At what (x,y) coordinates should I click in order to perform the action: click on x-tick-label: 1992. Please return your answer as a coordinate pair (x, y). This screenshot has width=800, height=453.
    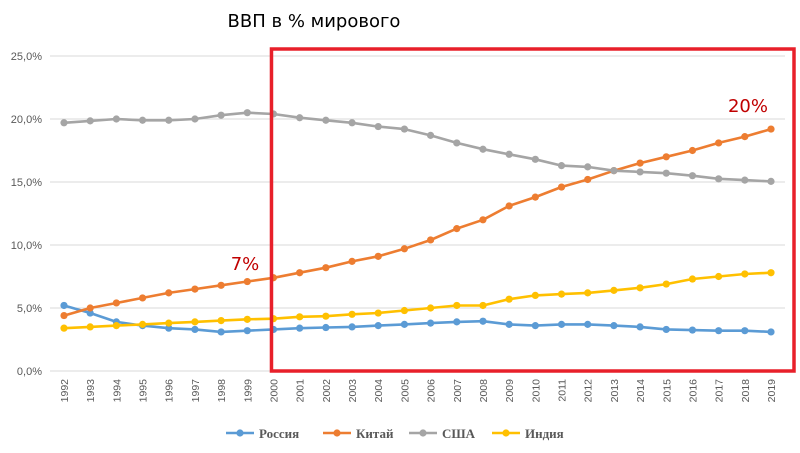
    Looking at the image, I should click on (65, 391).